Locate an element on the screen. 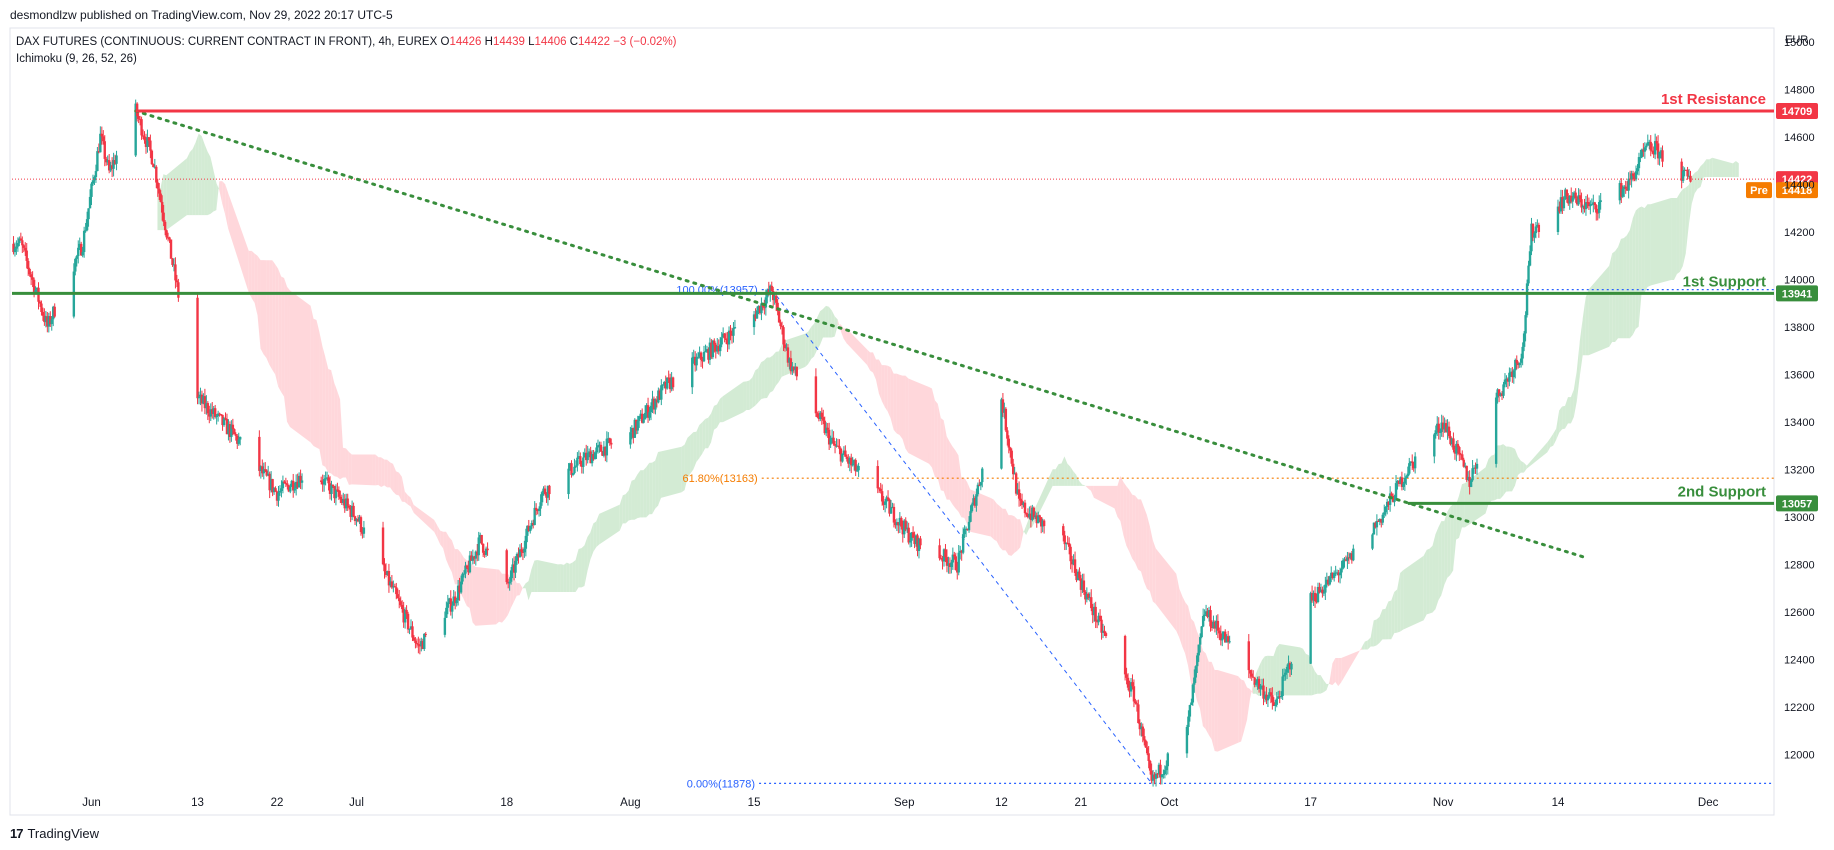 This screenshot has height=850, width=1834. x-tick-label: 17 is located at coordinates (1310, 803).